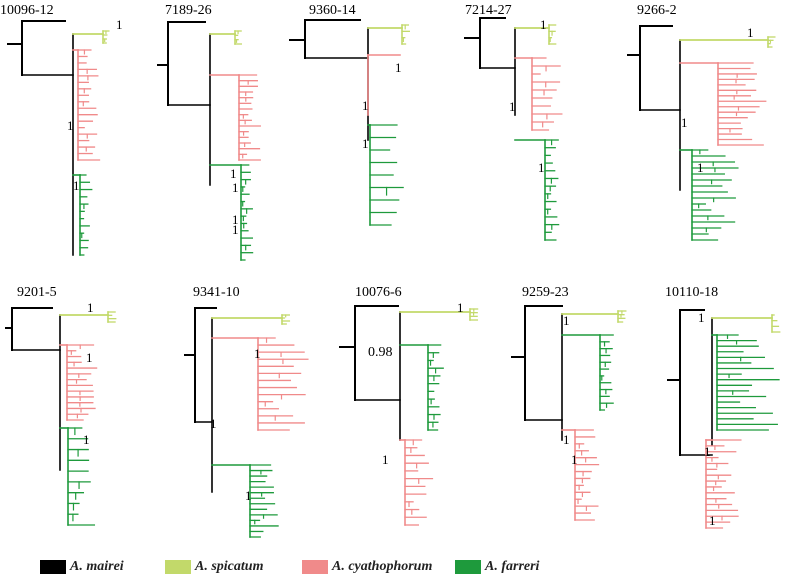  What do you see at coordinates (566, 439) in the screenshot?
I see `tree-9-support-2: 1` at bounding box center [566, 439].